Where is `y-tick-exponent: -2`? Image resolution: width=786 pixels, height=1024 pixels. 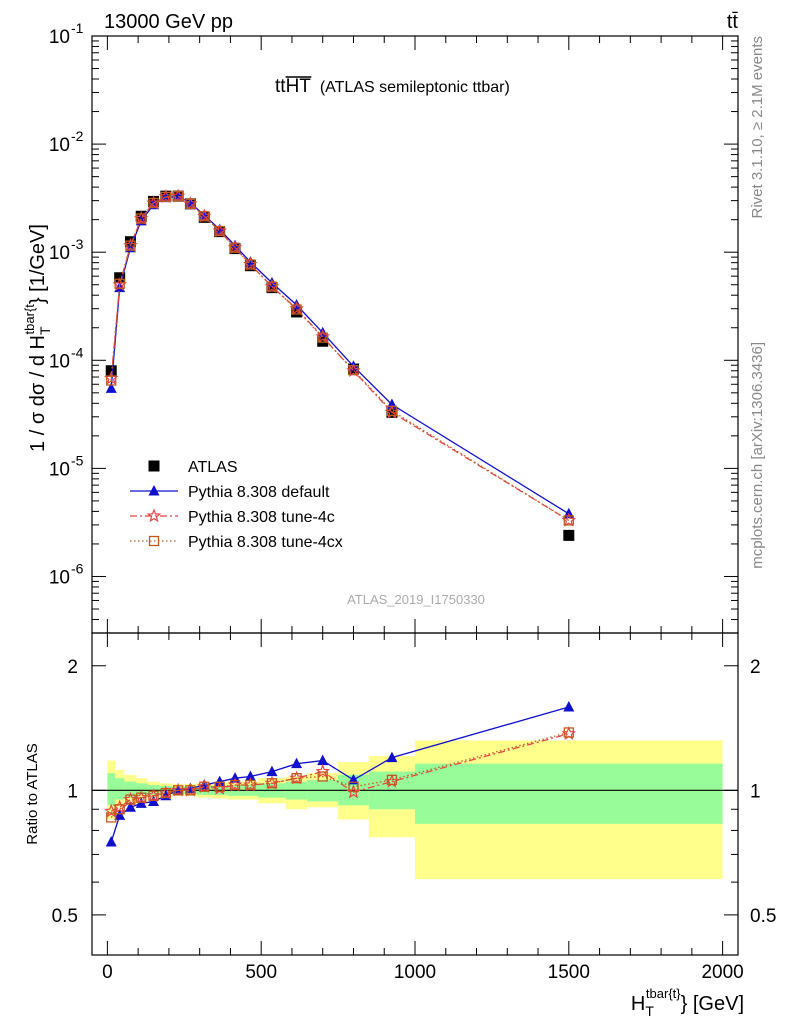
y-tick-exponent: -2 is located at coordinates (77, 136).